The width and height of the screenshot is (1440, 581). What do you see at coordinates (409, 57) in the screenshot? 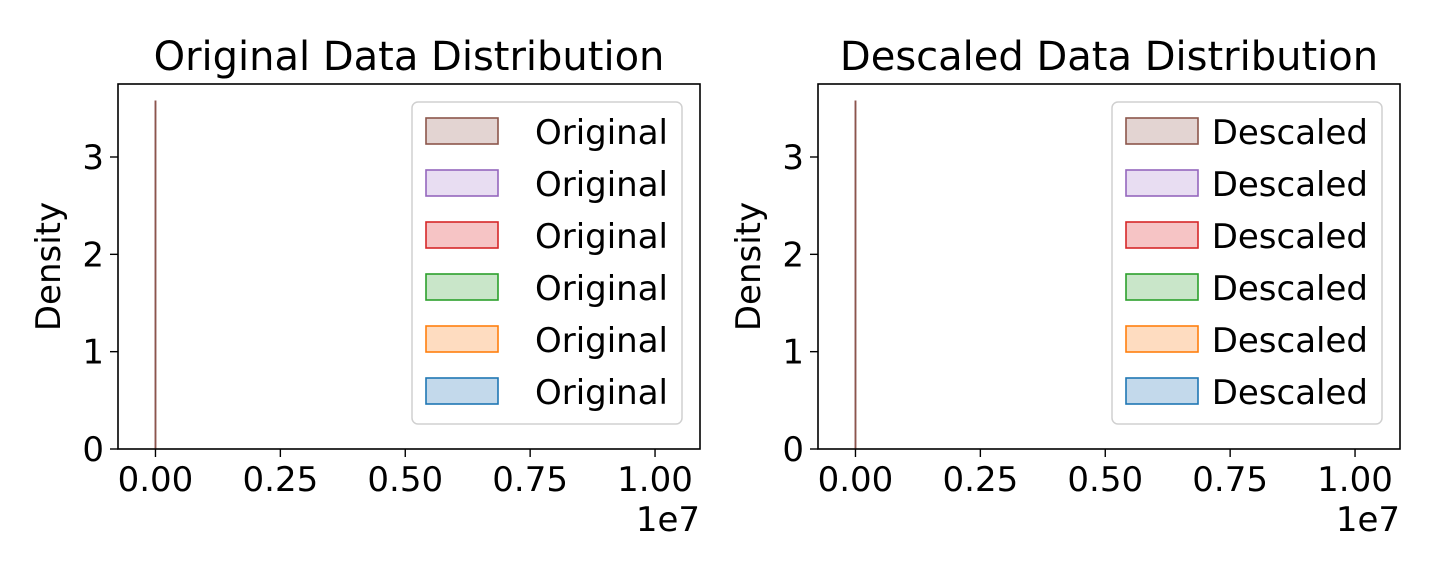
I see `chart-title: Original Data Distribution` at bounding box center [409, 57].